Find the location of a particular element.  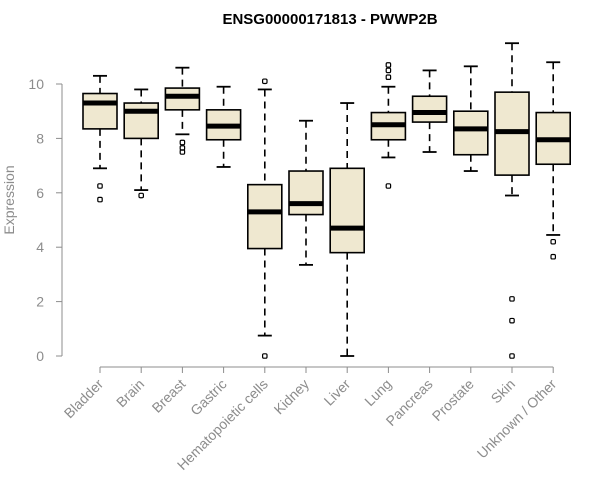

box-skin is located at coordinates (512, 200).